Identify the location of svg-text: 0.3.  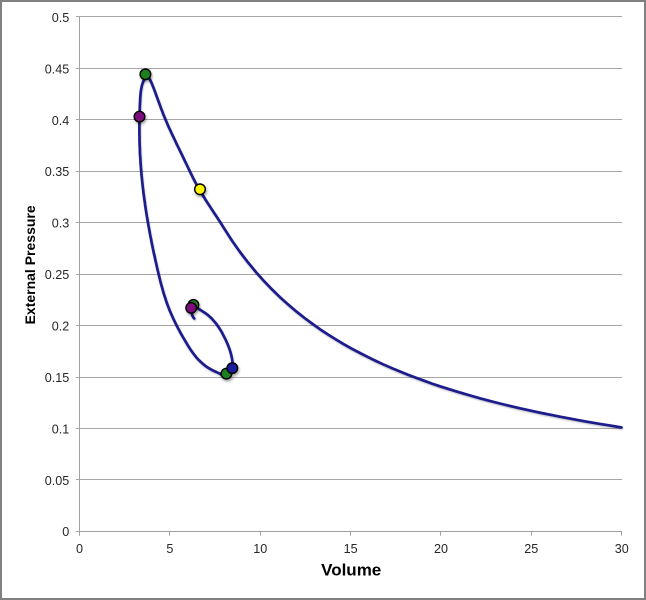
(61, 224).